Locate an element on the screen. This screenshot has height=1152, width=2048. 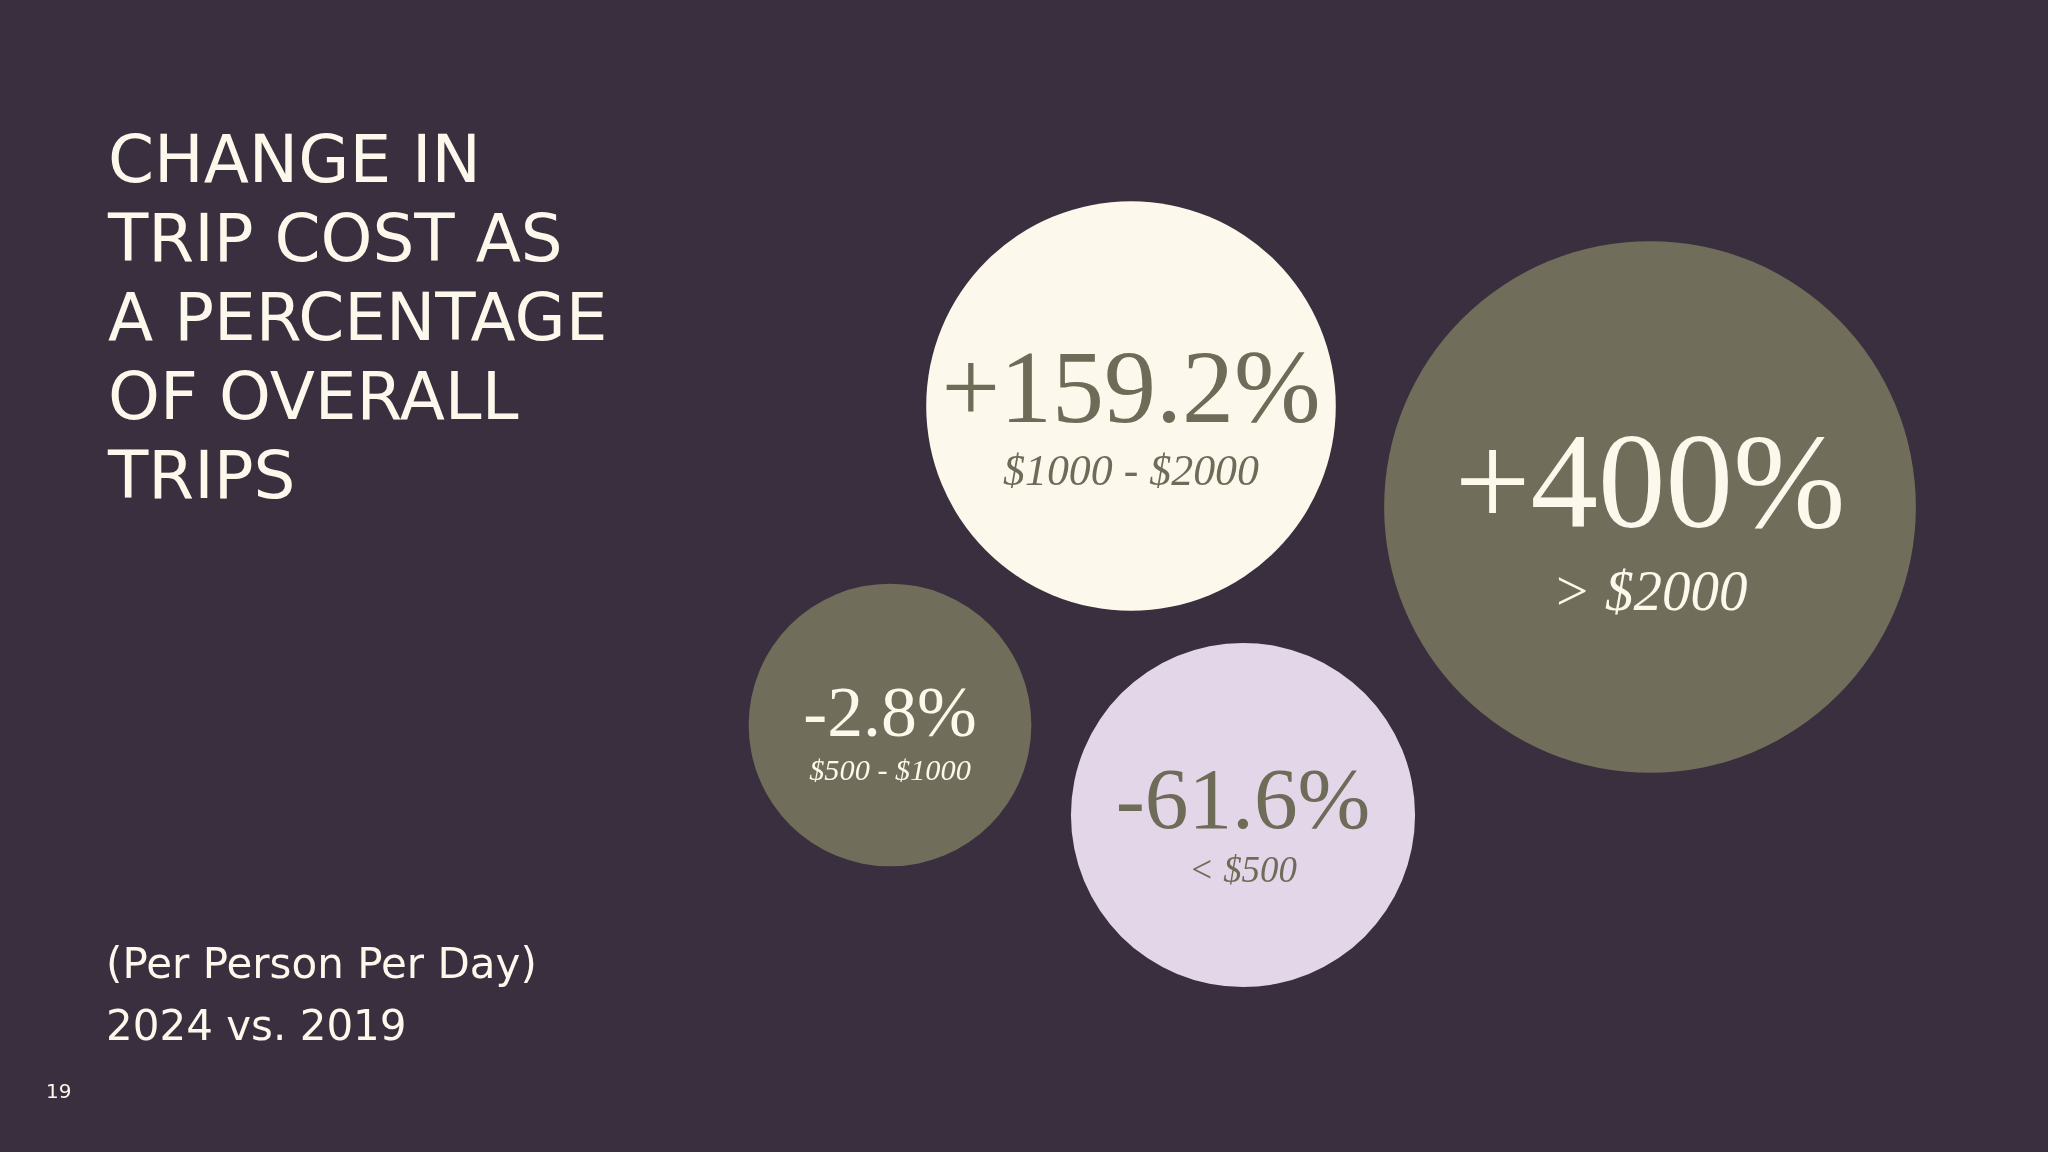
text: CHANGE IN TRIP COST AS A PERCENTAGE OF OVERALL TRIPS is located at coordinates (357, 317).